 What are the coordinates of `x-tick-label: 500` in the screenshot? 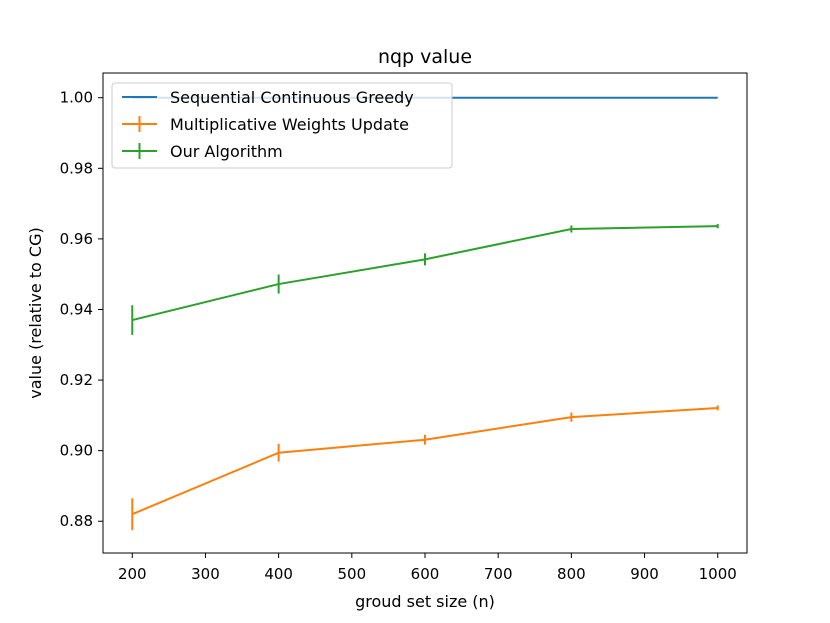 It's located at (351, 574).